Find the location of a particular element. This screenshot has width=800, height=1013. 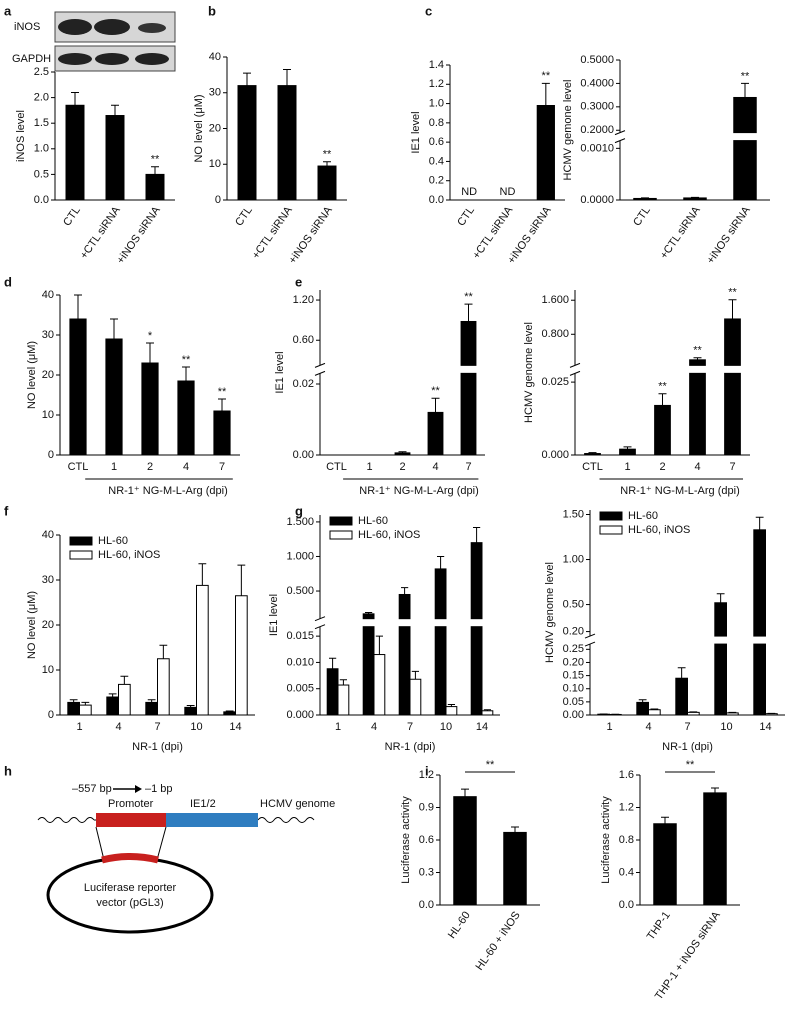

y-tick-label: 0.02 is located at coordinates (303, 384).